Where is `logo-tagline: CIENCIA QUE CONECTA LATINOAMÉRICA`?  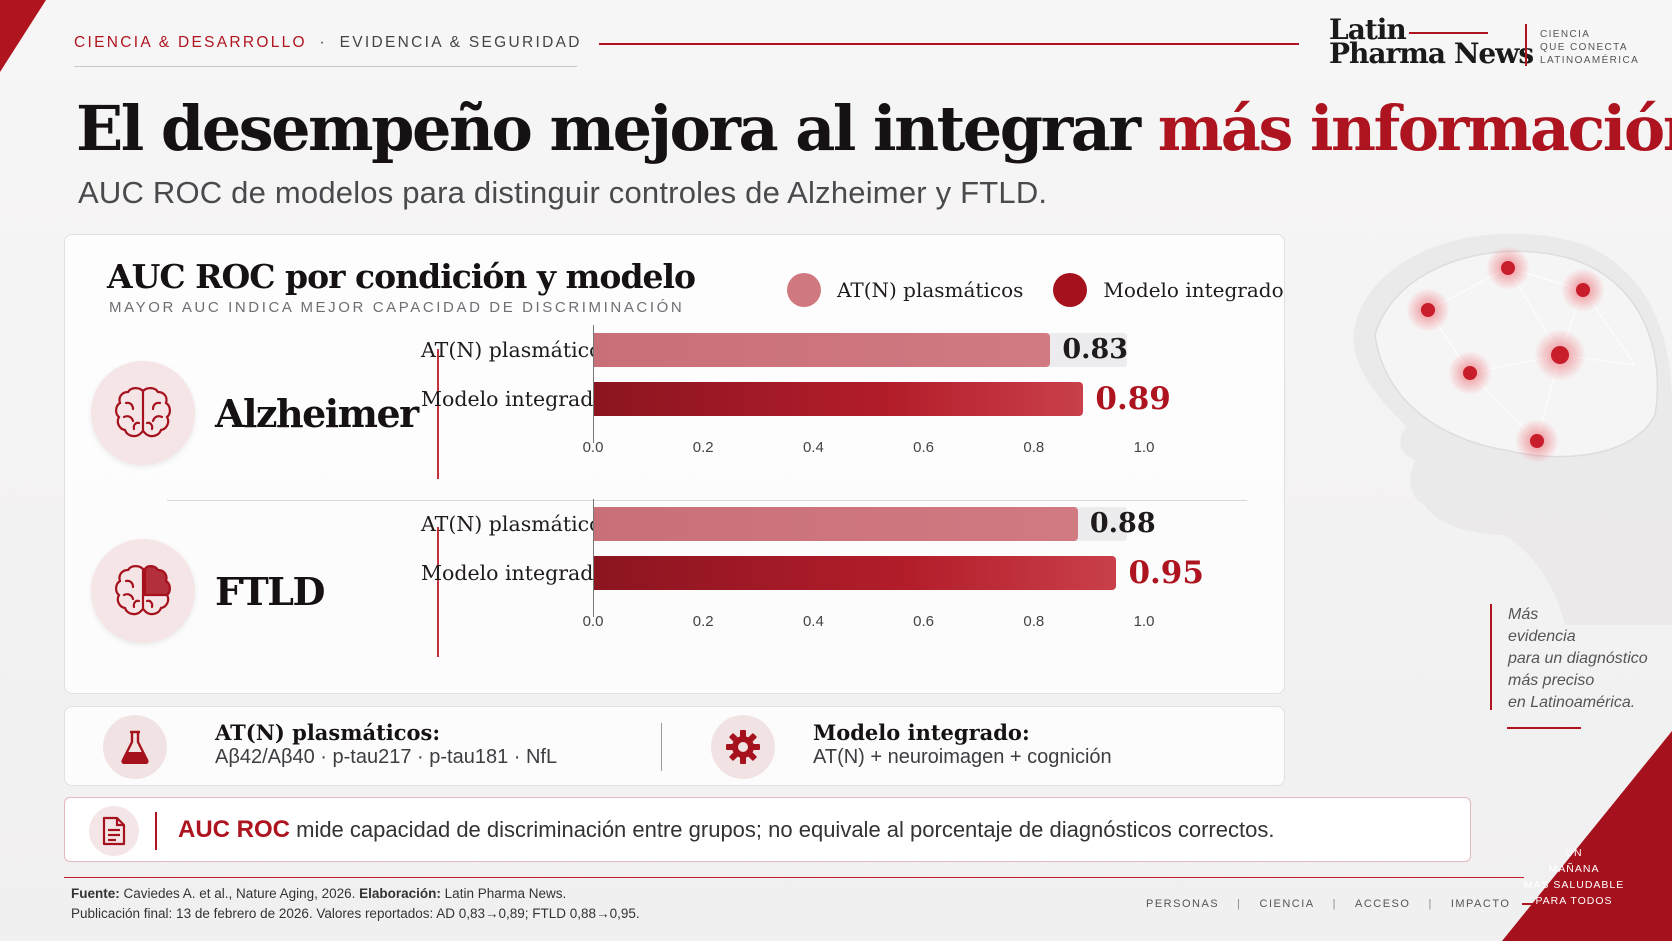 logo-tagline: CIENCIA QUE CONECTA LATINOAMÉRICA is located at coordinates (1589, 47).